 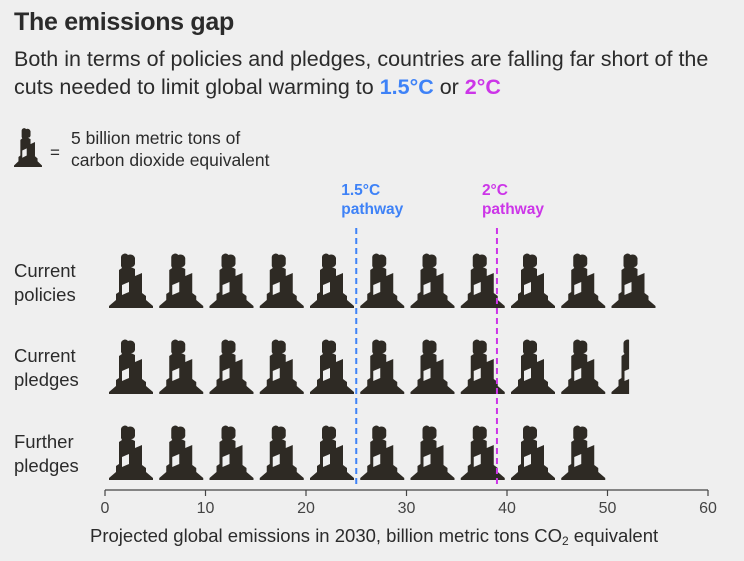 I want to click on row-label-line1: Further, so click(x=44, y=441).